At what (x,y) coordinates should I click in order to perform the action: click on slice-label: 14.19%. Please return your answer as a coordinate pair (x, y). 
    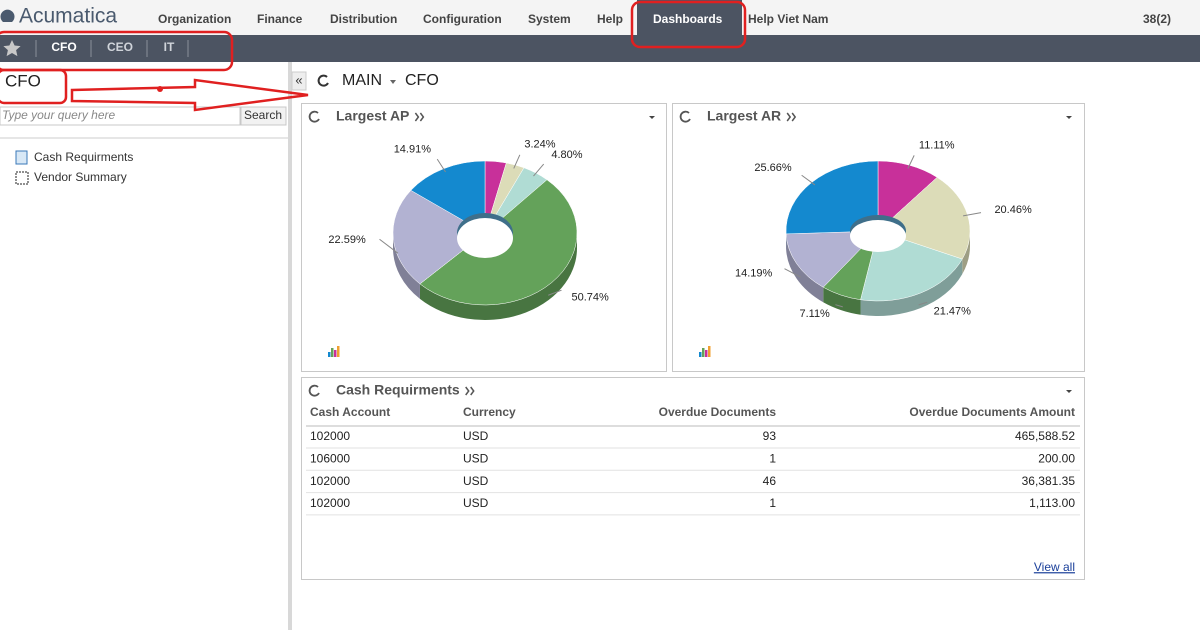
    Looking at the image, I should click on (754, 274).